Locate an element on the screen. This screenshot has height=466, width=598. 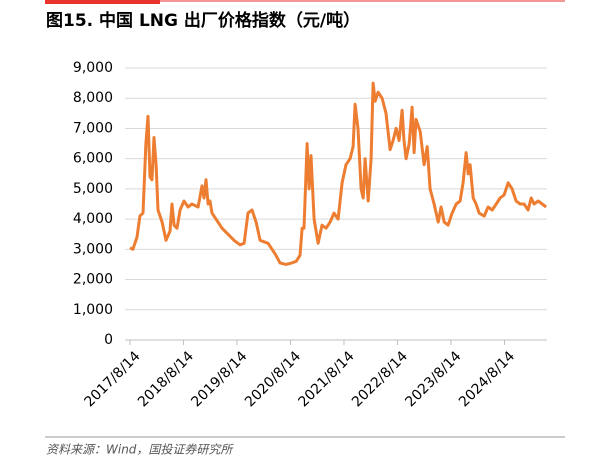
y-tick-label: 6,000 is located at coordinates (93, 159).